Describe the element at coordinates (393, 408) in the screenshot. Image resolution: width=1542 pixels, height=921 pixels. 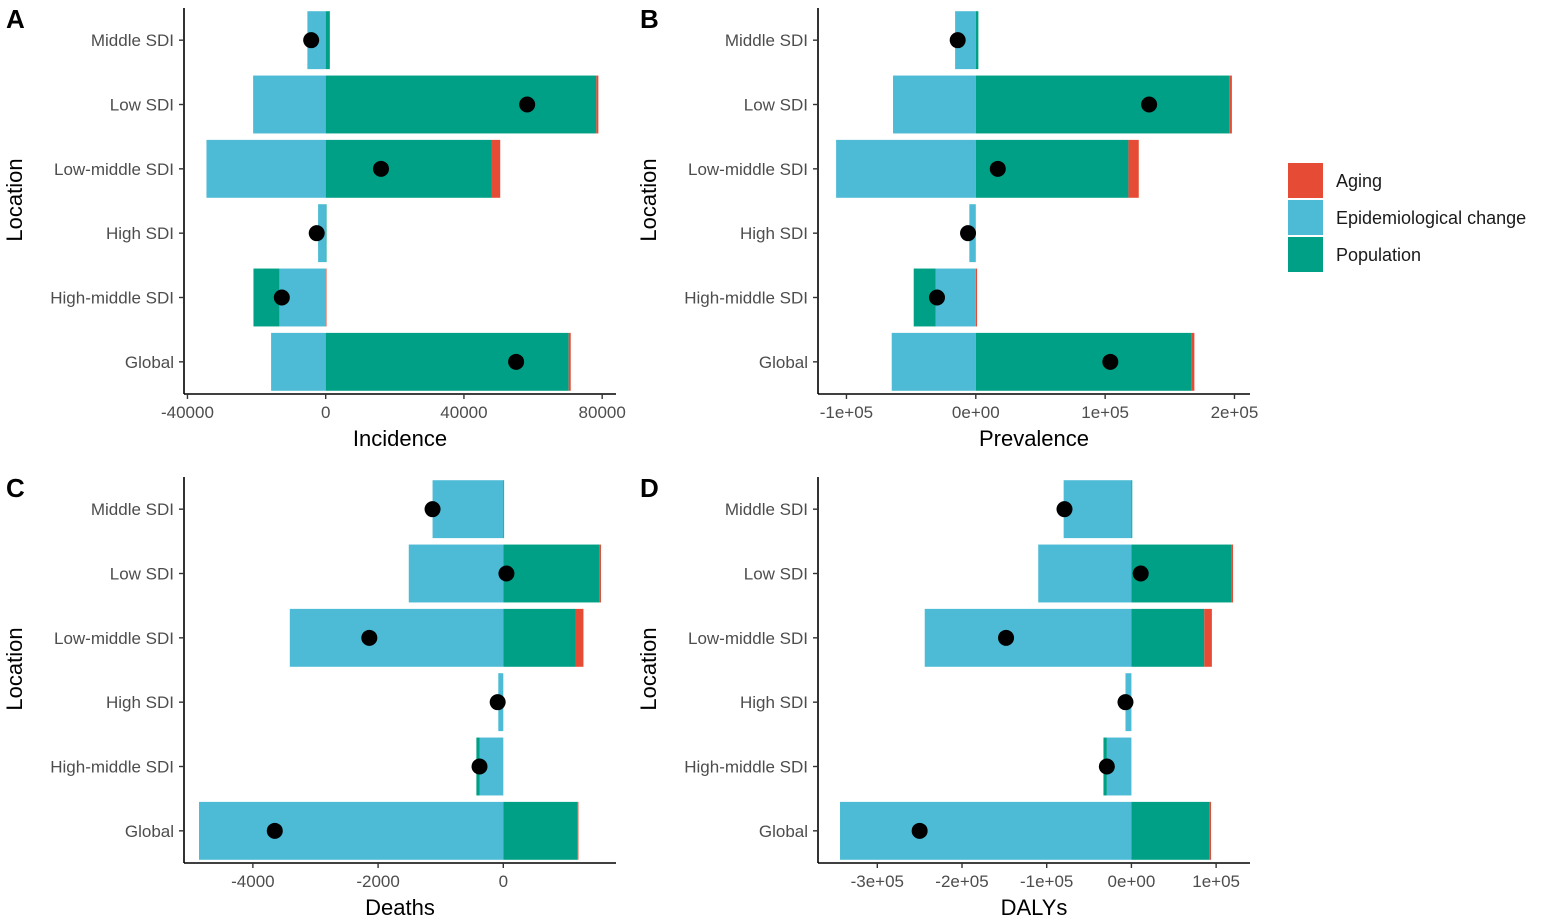
I see `x-axis-ticks: -40000 0 40000 80000` at that location.